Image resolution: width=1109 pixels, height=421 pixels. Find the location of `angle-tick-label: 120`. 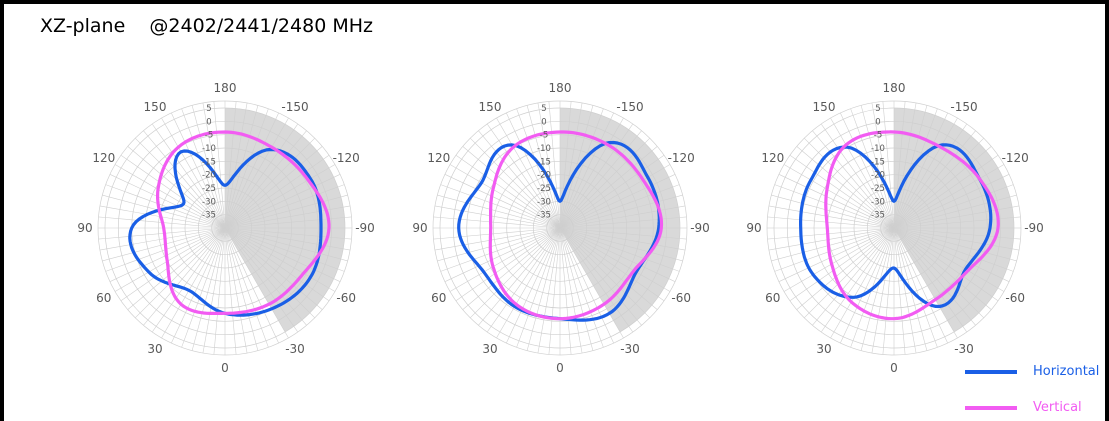

angle-tick-label: 120 is located at coordinates (103, 158).